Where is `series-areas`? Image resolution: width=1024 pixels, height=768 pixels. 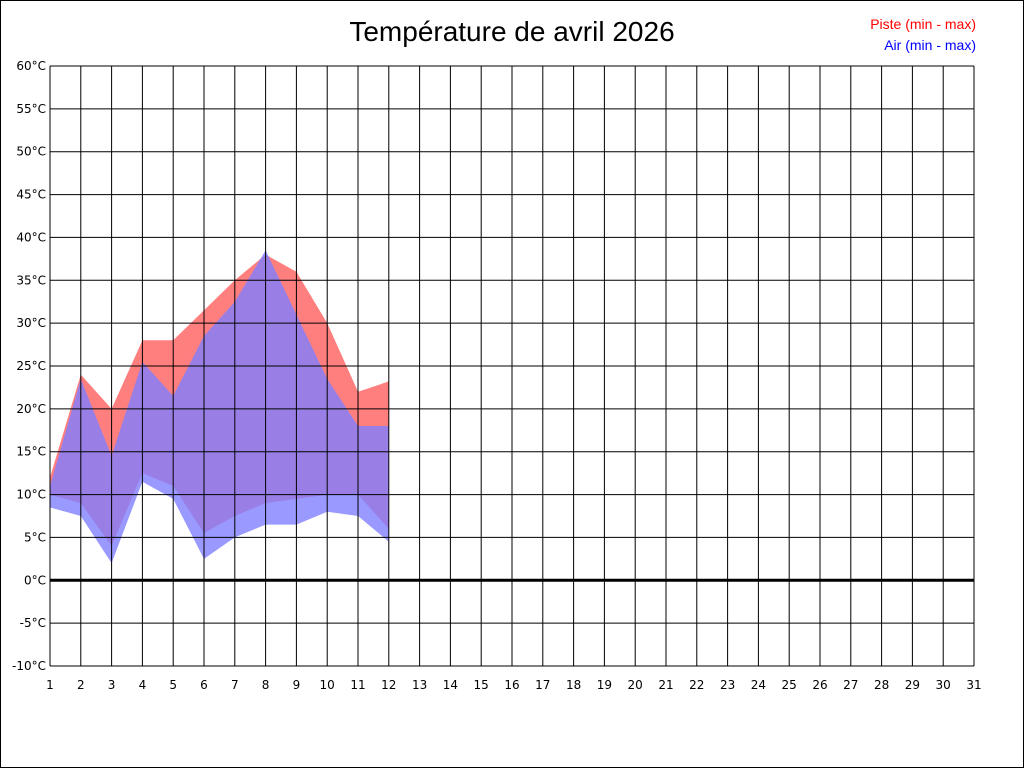 series-areas is located at coordinates (219, 407).